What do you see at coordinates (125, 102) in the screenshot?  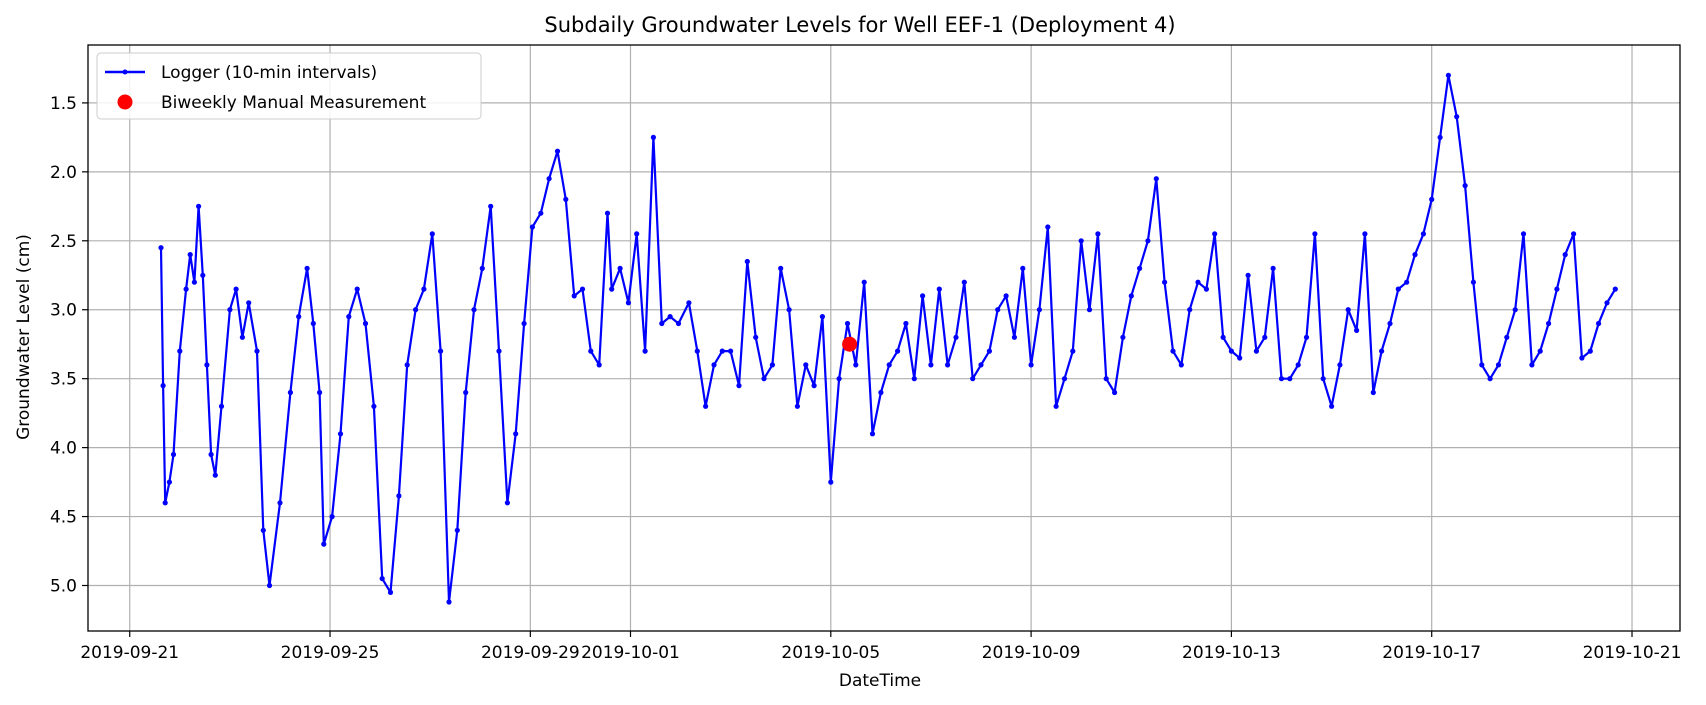 I see `legend-marker-swatch` at bounding box center [125, 102].